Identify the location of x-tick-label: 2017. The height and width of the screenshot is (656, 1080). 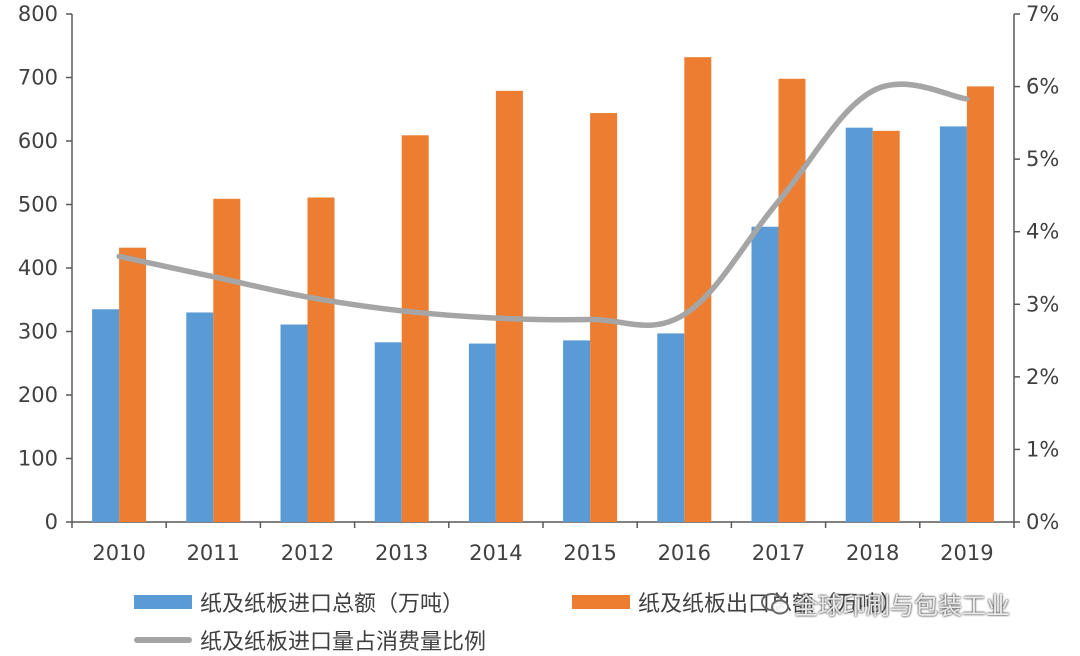
(778, 553).